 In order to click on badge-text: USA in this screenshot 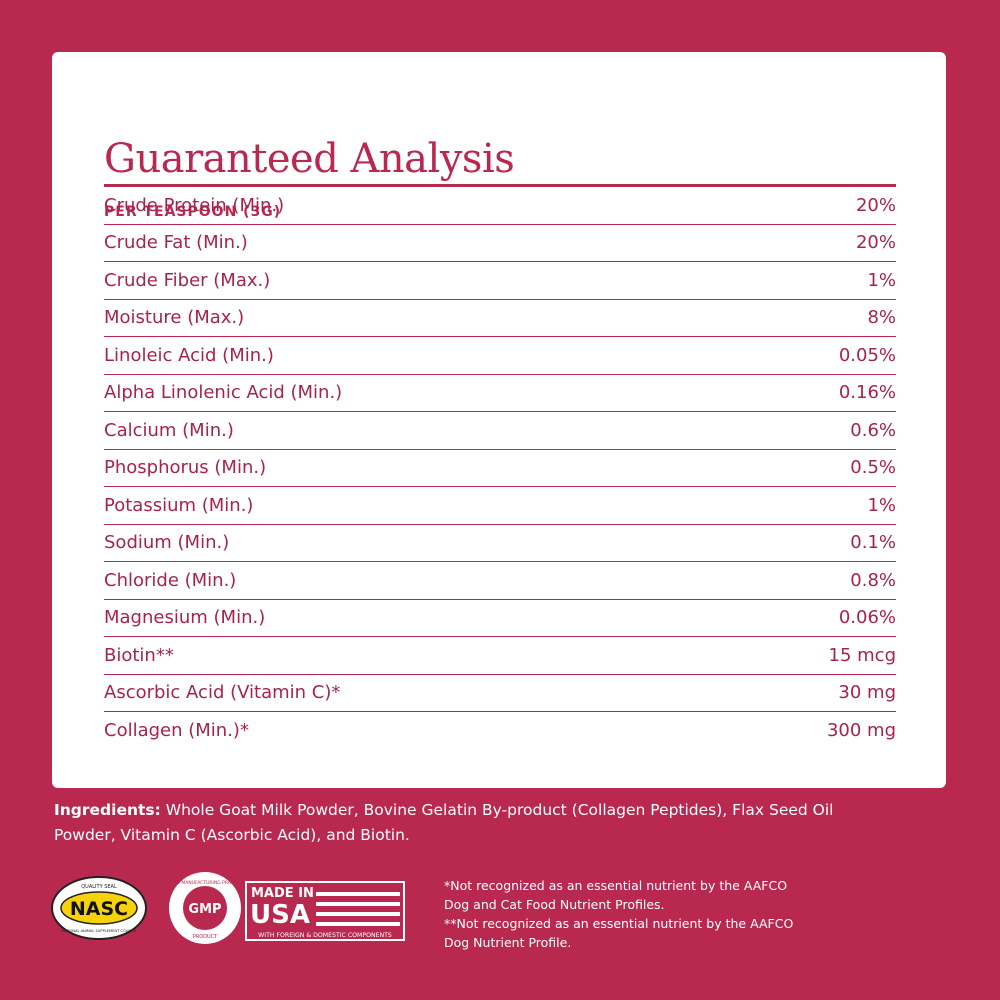, I will do `click(280, 915)`.